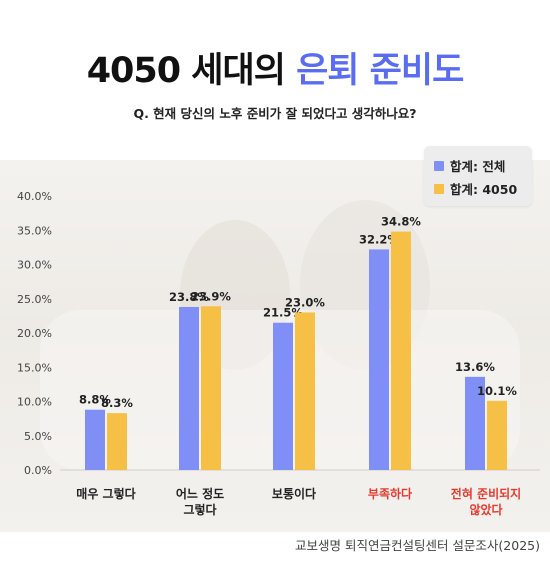 The width and height of the screenshot is (550, 562). Describe the element at coordinates (34, 196) in the screenshot. I see `y-tick-label: 40.0%` at that location.